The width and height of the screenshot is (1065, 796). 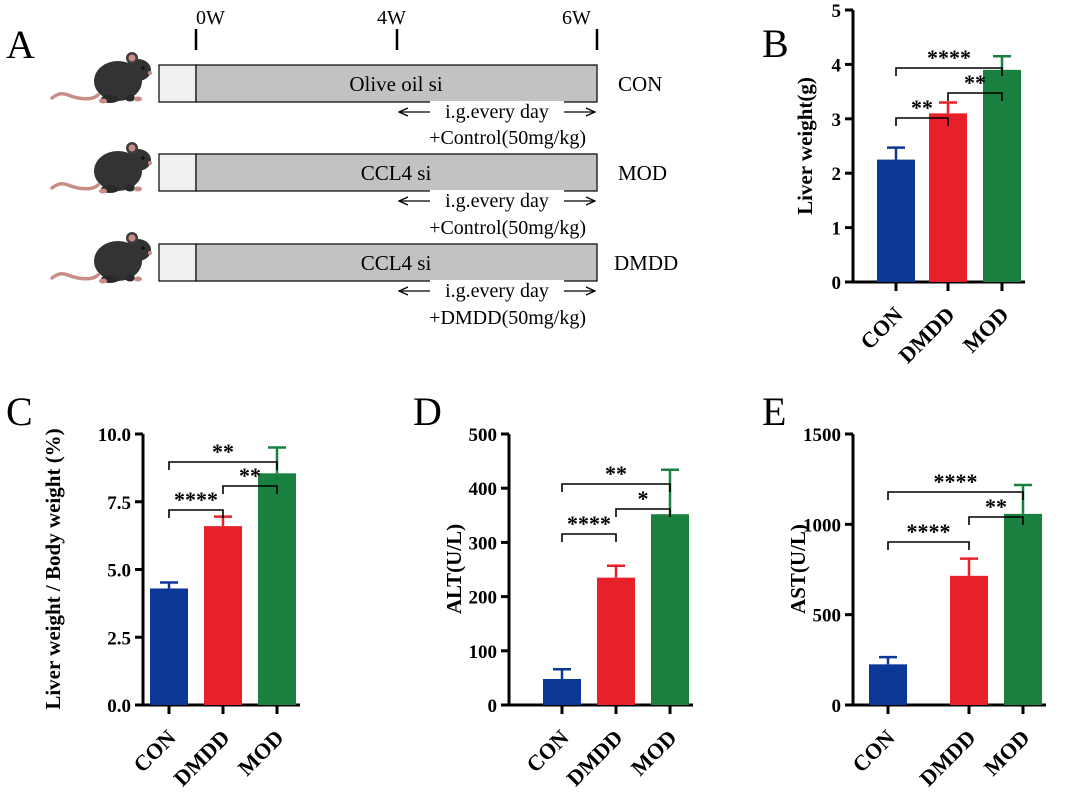 I want to click on y-tick-label: 200, so click(x=483, y=598).